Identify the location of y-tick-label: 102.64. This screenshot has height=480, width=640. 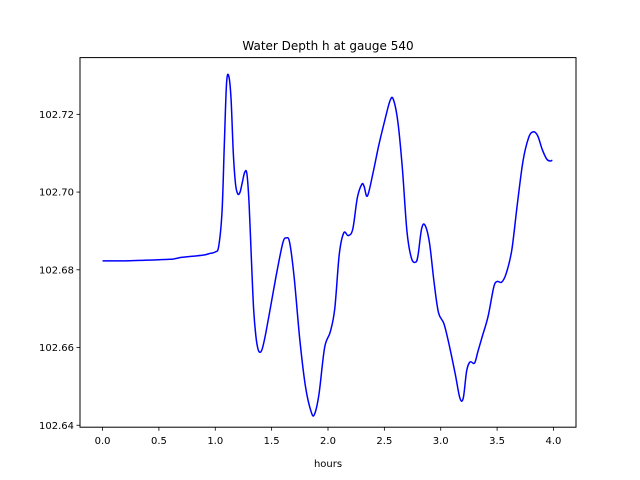
(56, 426).